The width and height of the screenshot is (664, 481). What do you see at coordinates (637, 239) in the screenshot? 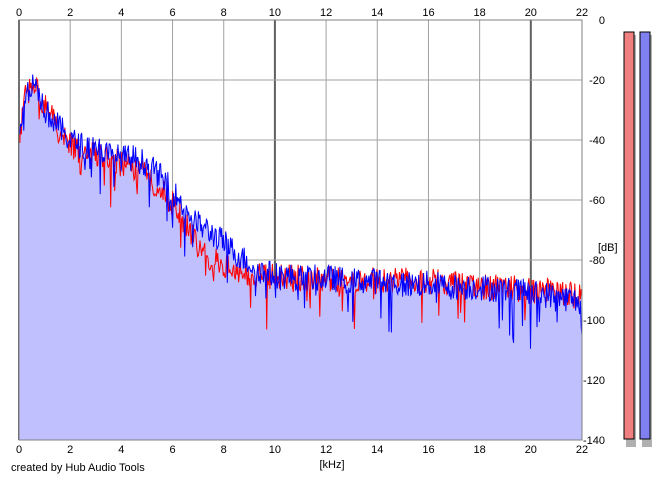
I see `level-meters` at bounding box center [637, 239].